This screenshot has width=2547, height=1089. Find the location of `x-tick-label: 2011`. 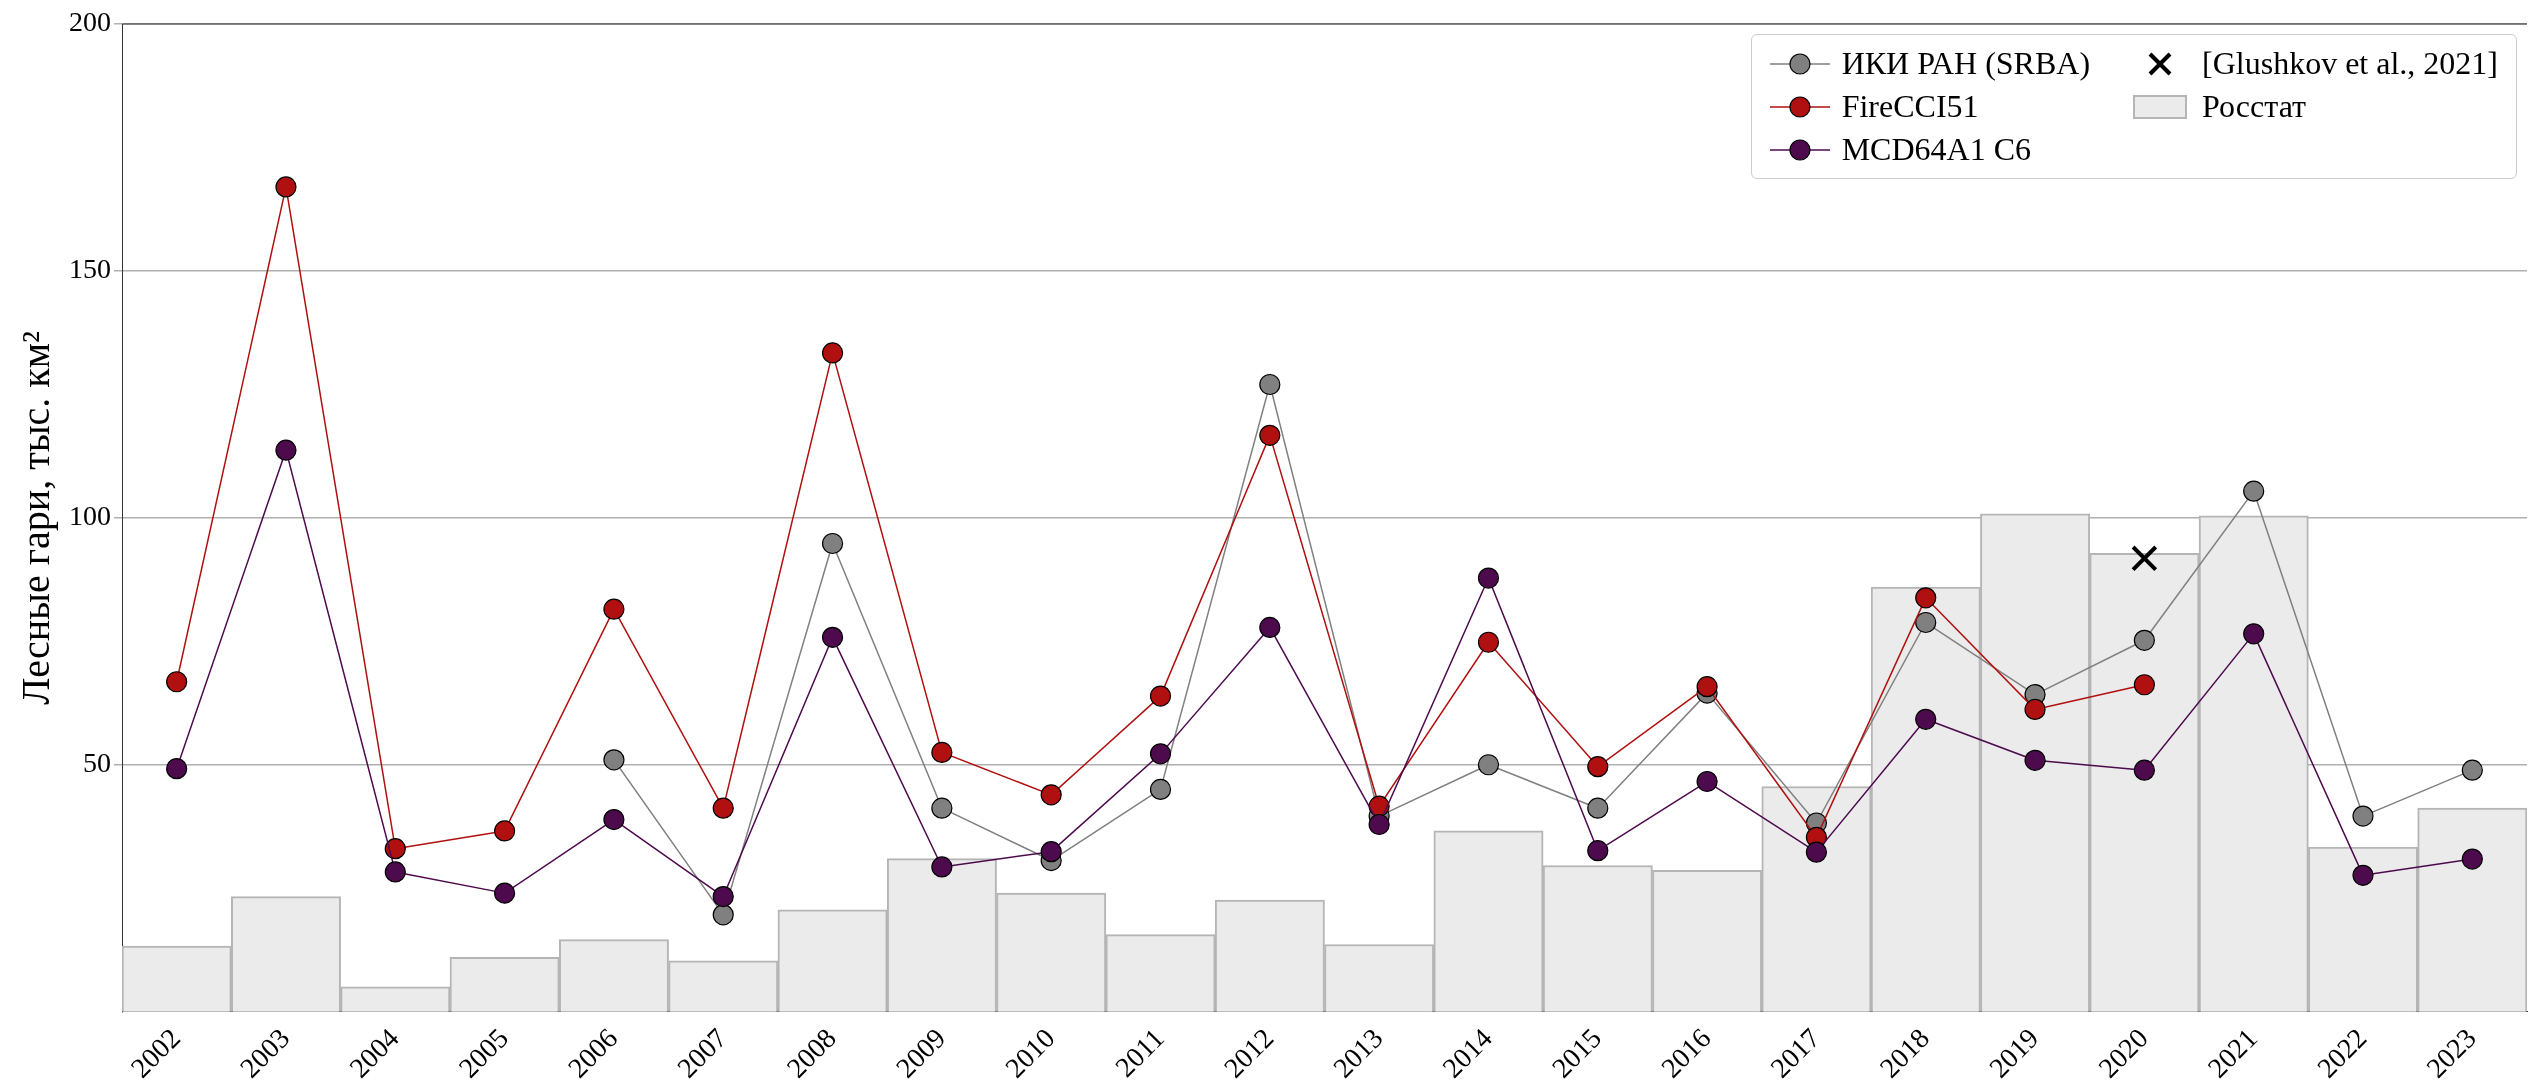

x-tick-label: 2011 is located at coordinates (1139, 1052).